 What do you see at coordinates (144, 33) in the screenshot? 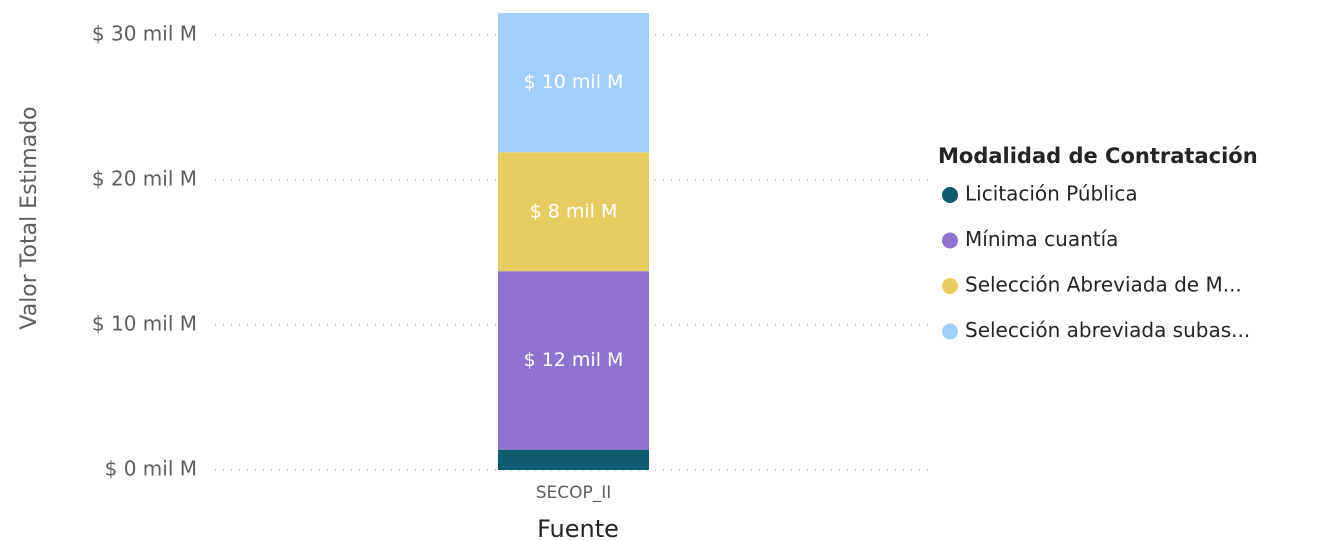
I see `y-tick-label: $ 30 mil M` at bounding box center [144, 33].